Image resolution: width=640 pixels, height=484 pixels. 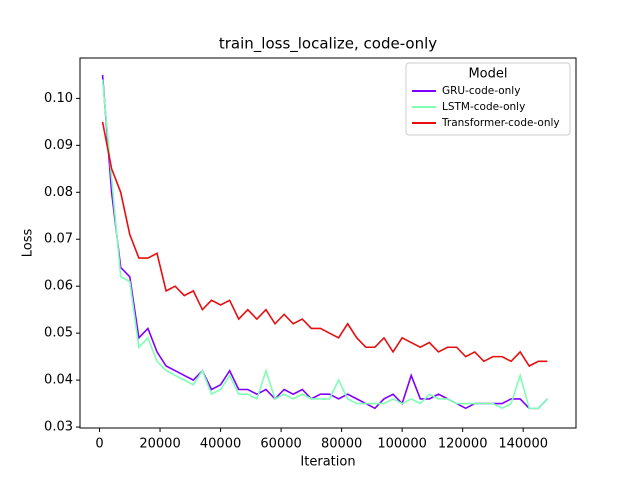 What do you see at coordinates (58, 286) in the screenshot?
I see `y-tick-label: 0.06` at bounding box center [58, 286].